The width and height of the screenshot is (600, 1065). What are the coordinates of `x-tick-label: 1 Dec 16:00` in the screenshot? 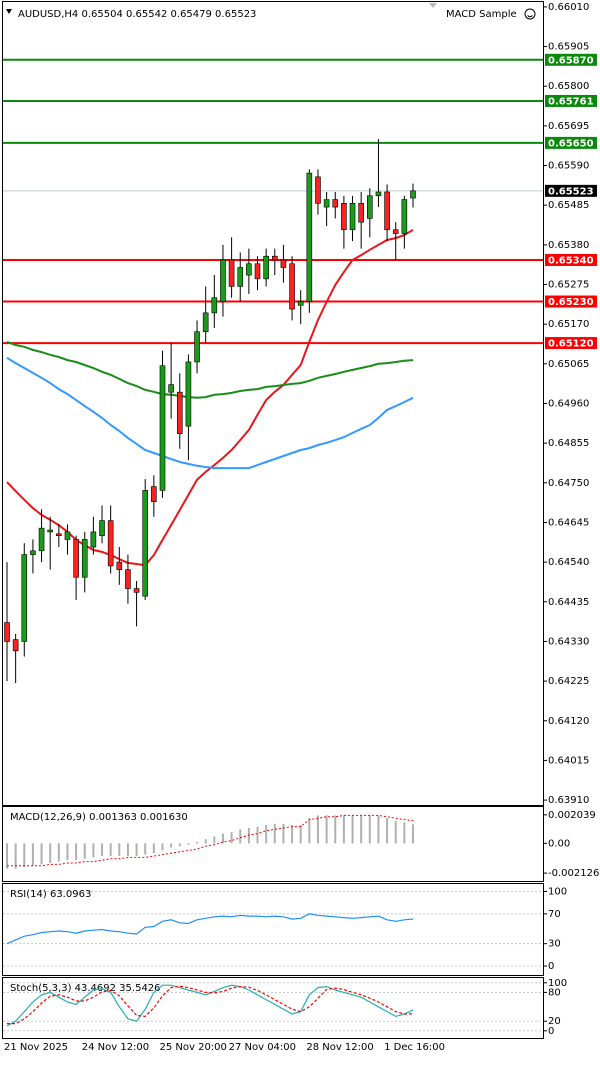 It's located at (414, 1047).